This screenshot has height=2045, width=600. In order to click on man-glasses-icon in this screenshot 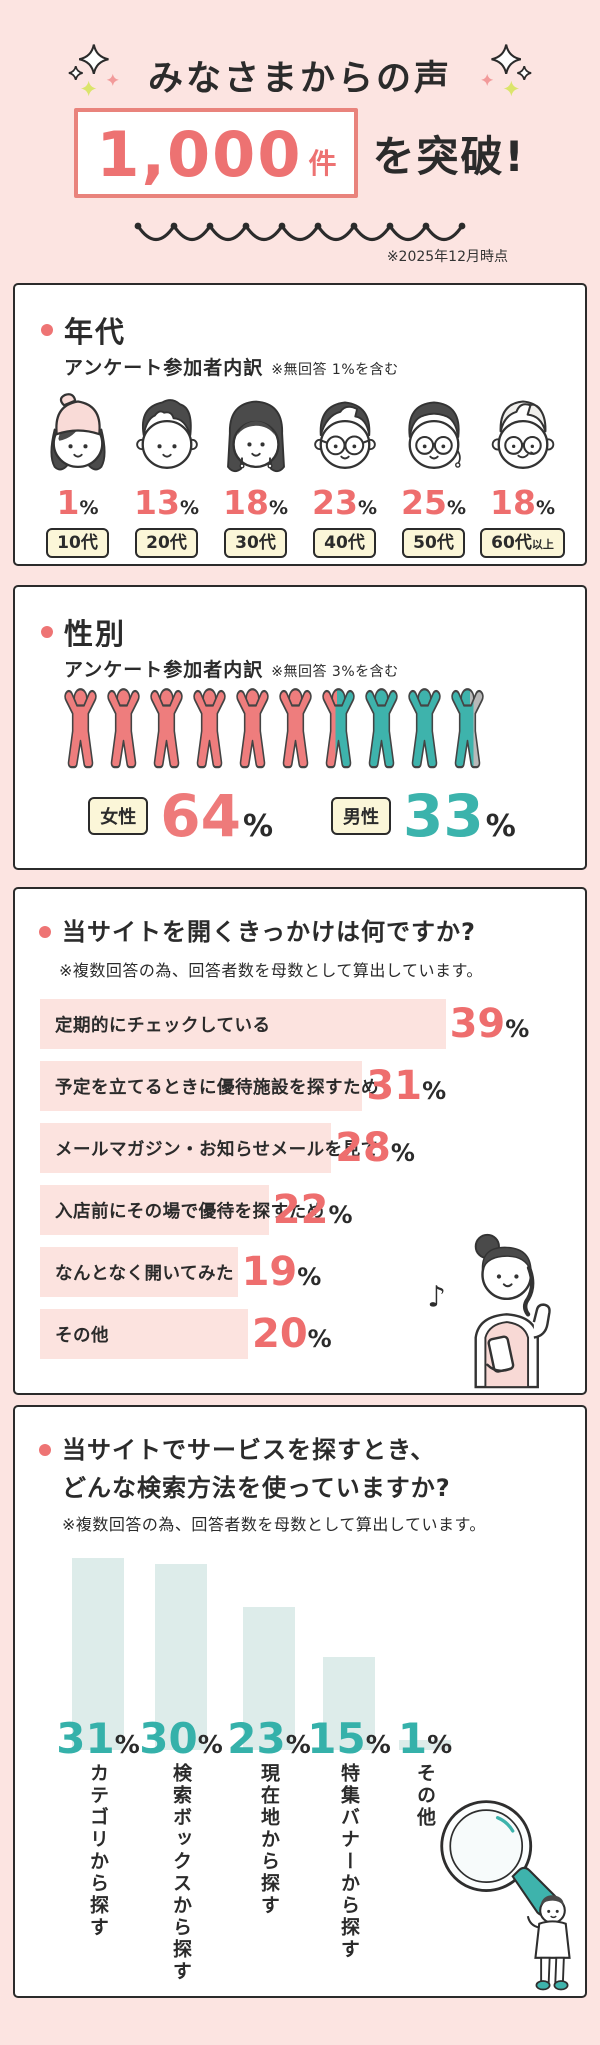, I will do `click(345, 437)`.